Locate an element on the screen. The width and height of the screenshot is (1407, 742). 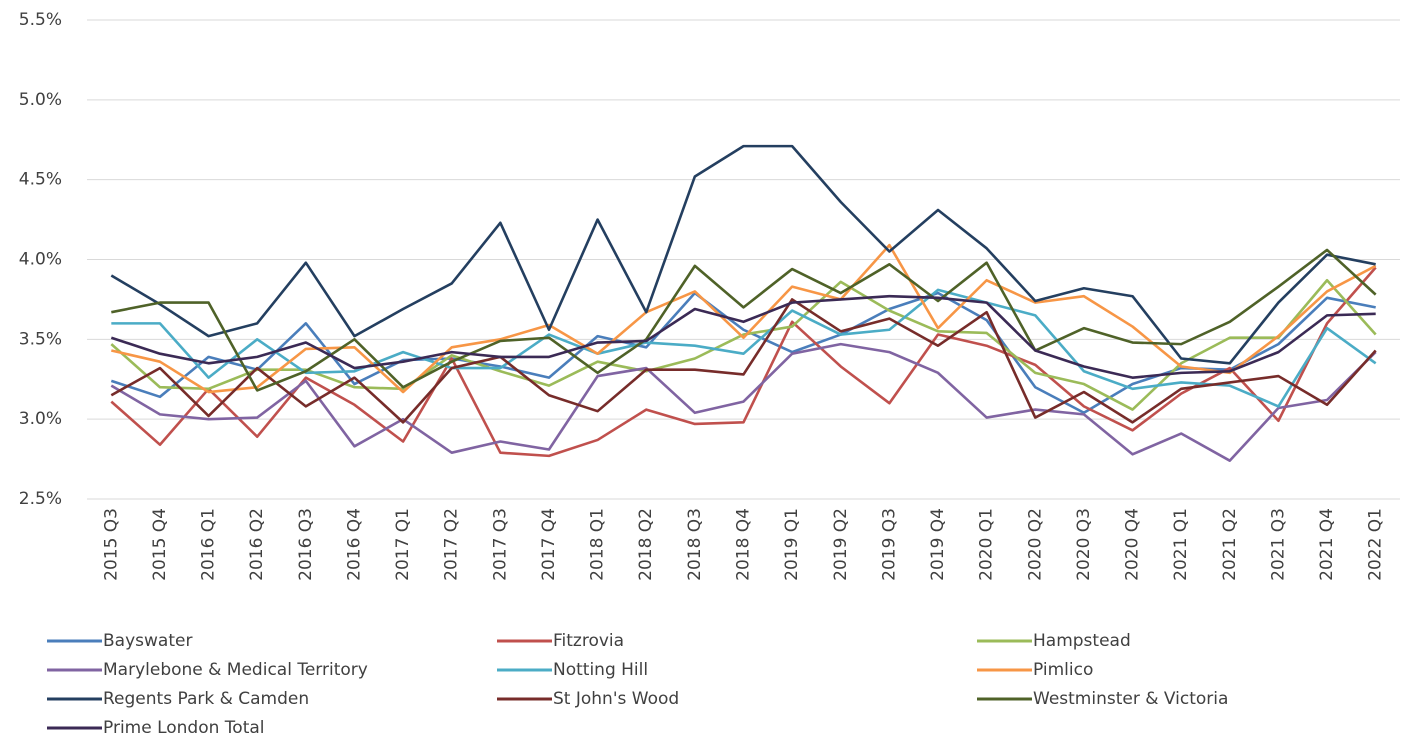
legend-label: Regents Park & Camden is located at coordinates (206, 699).